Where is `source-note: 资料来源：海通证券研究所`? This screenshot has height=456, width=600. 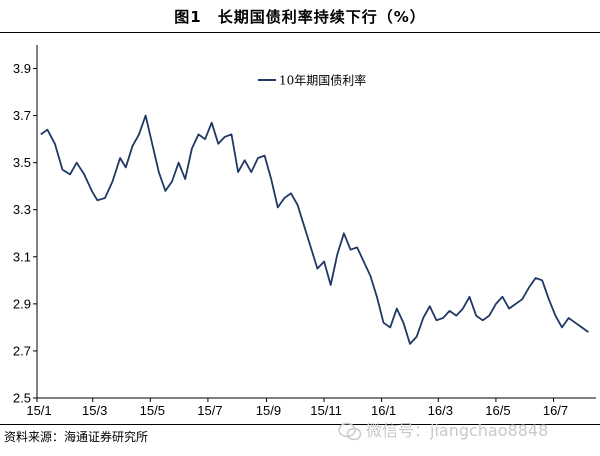
source-note: 资料来源：海通证券研究所 is located at coordinates (76, 437).